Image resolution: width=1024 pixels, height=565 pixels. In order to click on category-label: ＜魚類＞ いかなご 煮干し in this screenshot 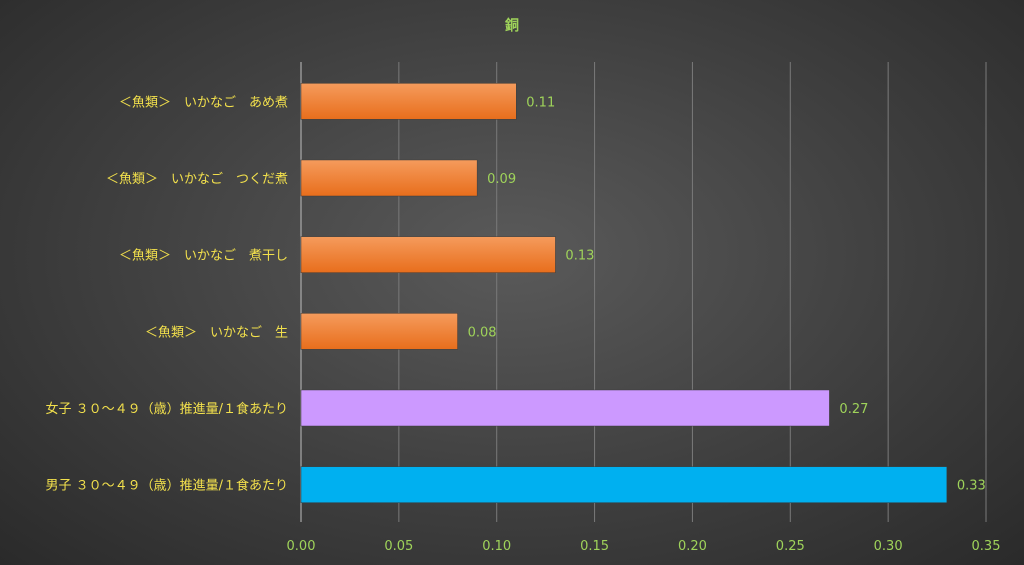, I will do `click(203, 256)`.